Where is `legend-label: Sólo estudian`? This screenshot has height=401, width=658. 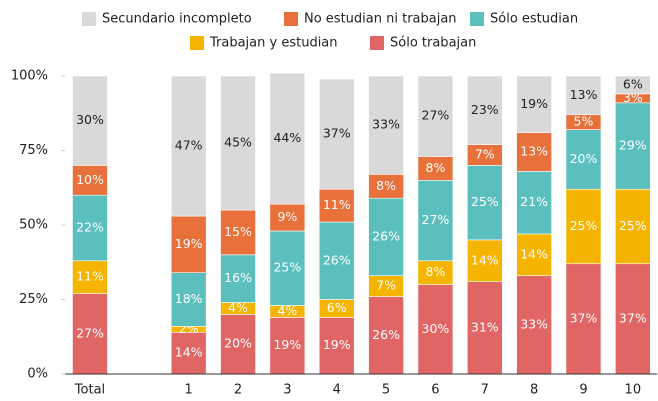
legend-label: Sólo estudian is located at coordinates (534, 19).